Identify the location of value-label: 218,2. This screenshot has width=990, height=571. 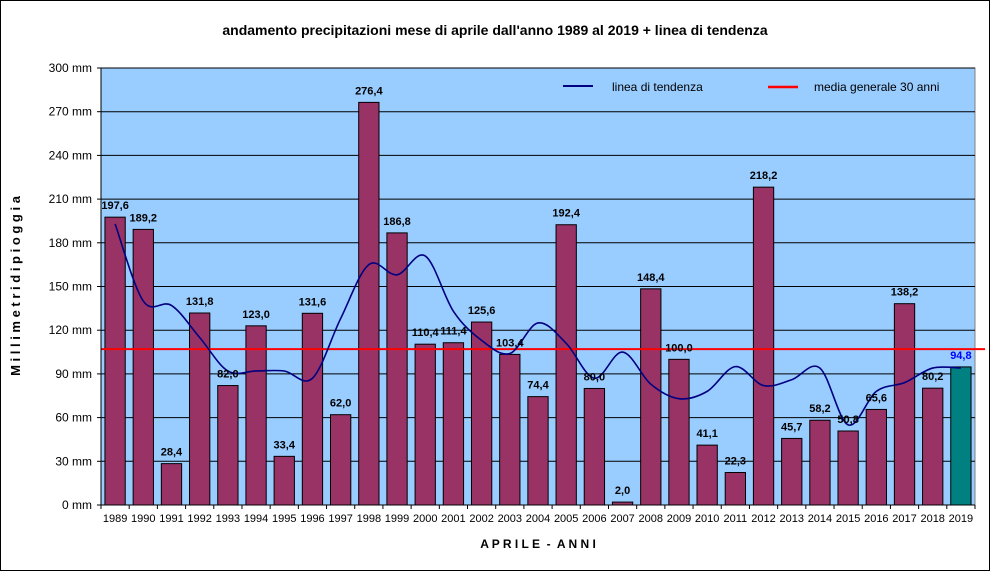
(764, 176).